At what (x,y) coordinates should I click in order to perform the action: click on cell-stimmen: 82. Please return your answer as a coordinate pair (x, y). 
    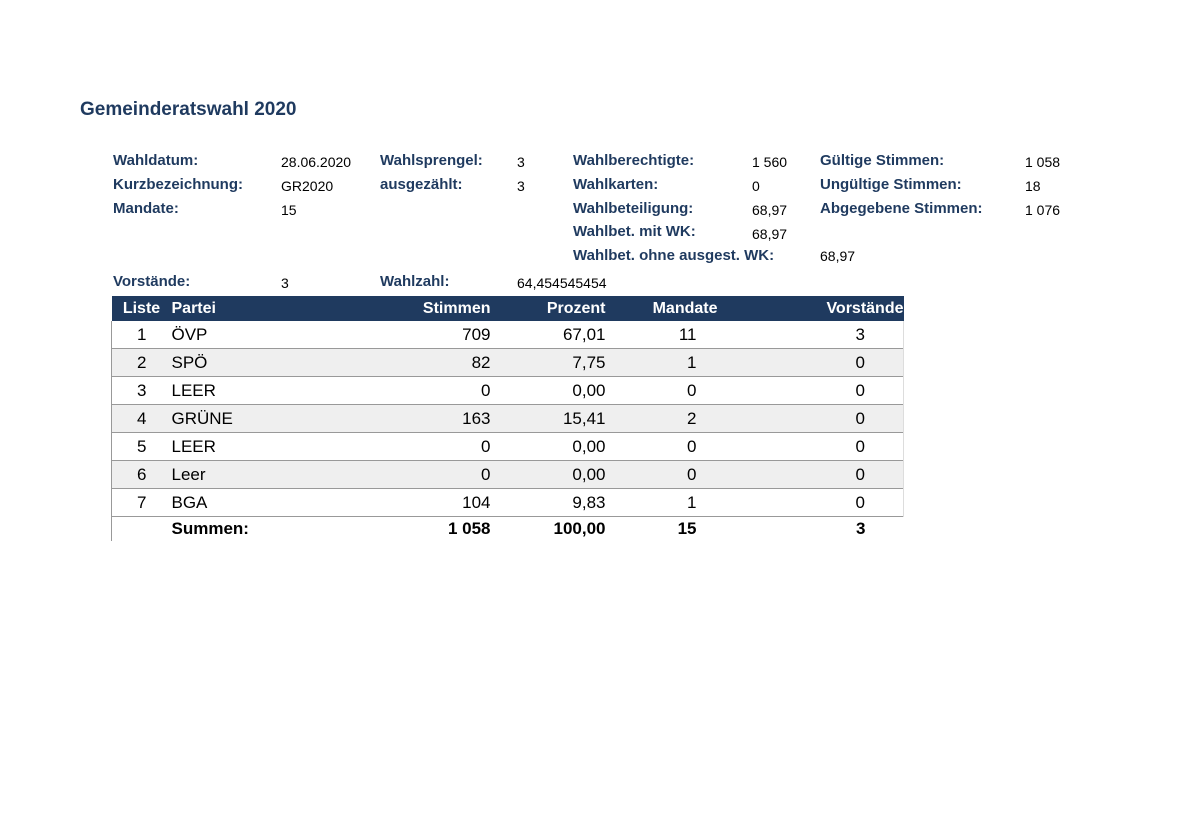
    Looking at the image, I should click on (386, 362).